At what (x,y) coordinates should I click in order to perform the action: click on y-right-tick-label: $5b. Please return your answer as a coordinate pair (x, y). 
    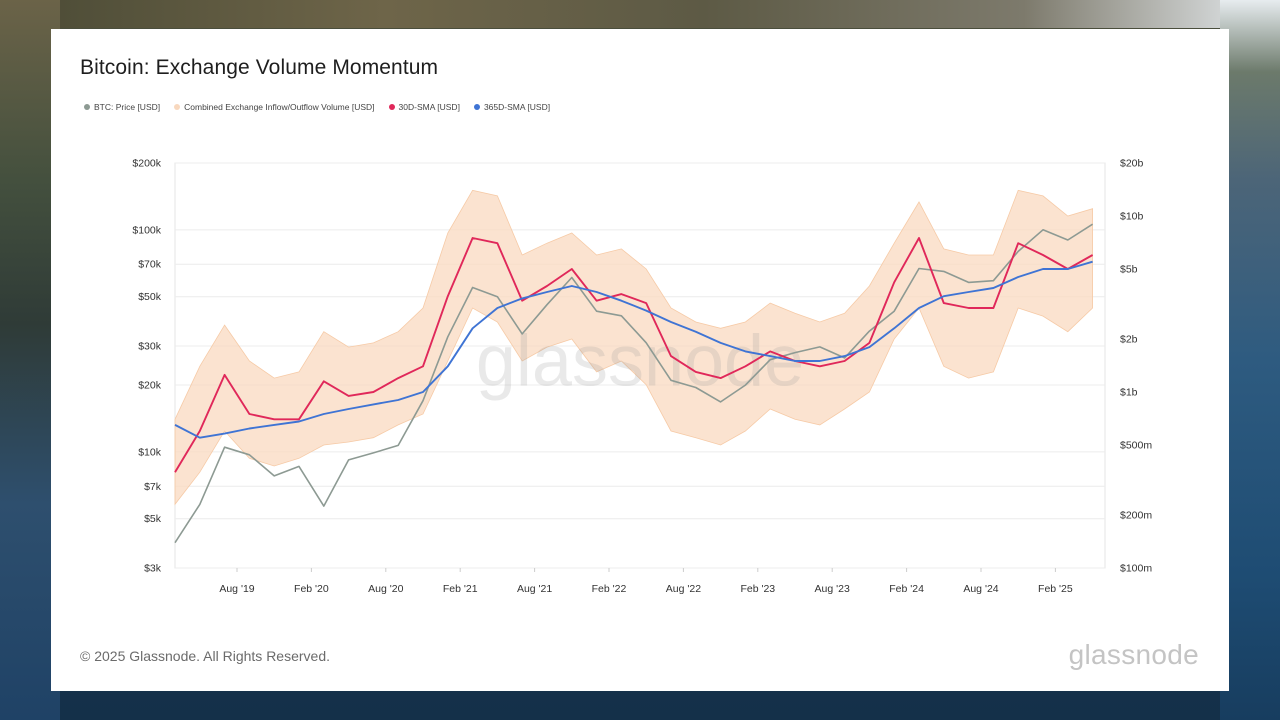
    Looking at the image, I should click on (1129, 269).